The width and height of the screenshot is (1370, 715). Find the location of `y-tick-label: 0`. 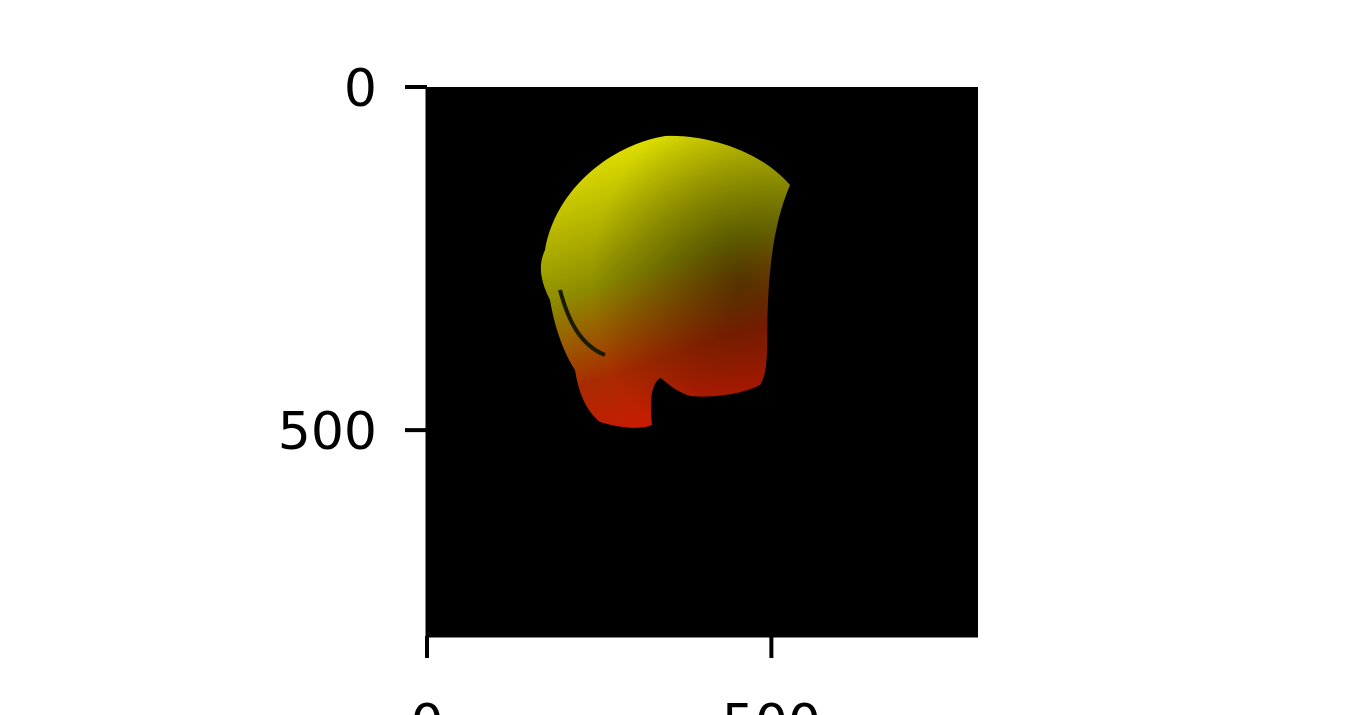

y-tick-label: 0 is located at coordinates (360, 89).